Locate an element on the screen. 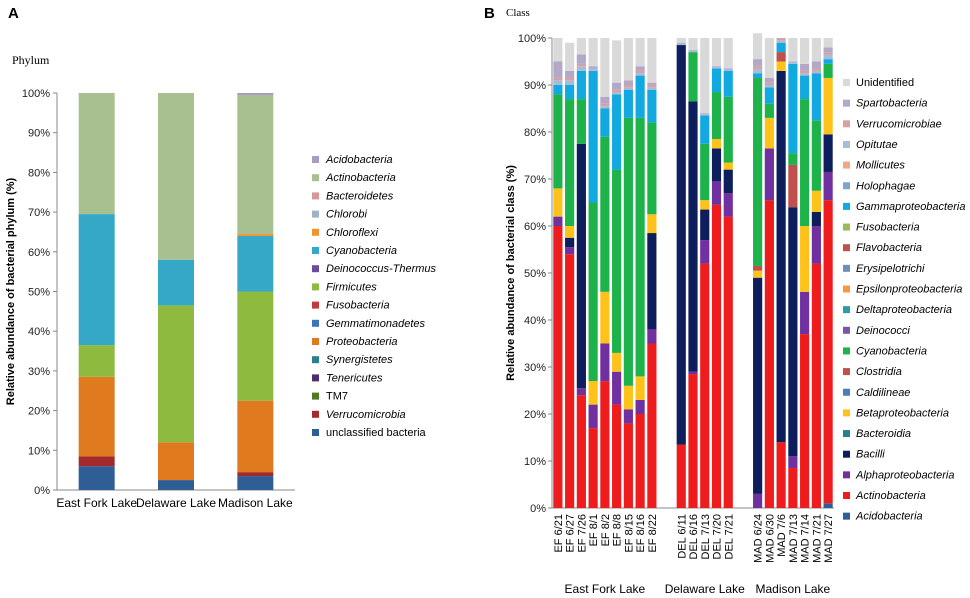  x-sample-label: EF 6/21 is located at coordinates (559, 533).